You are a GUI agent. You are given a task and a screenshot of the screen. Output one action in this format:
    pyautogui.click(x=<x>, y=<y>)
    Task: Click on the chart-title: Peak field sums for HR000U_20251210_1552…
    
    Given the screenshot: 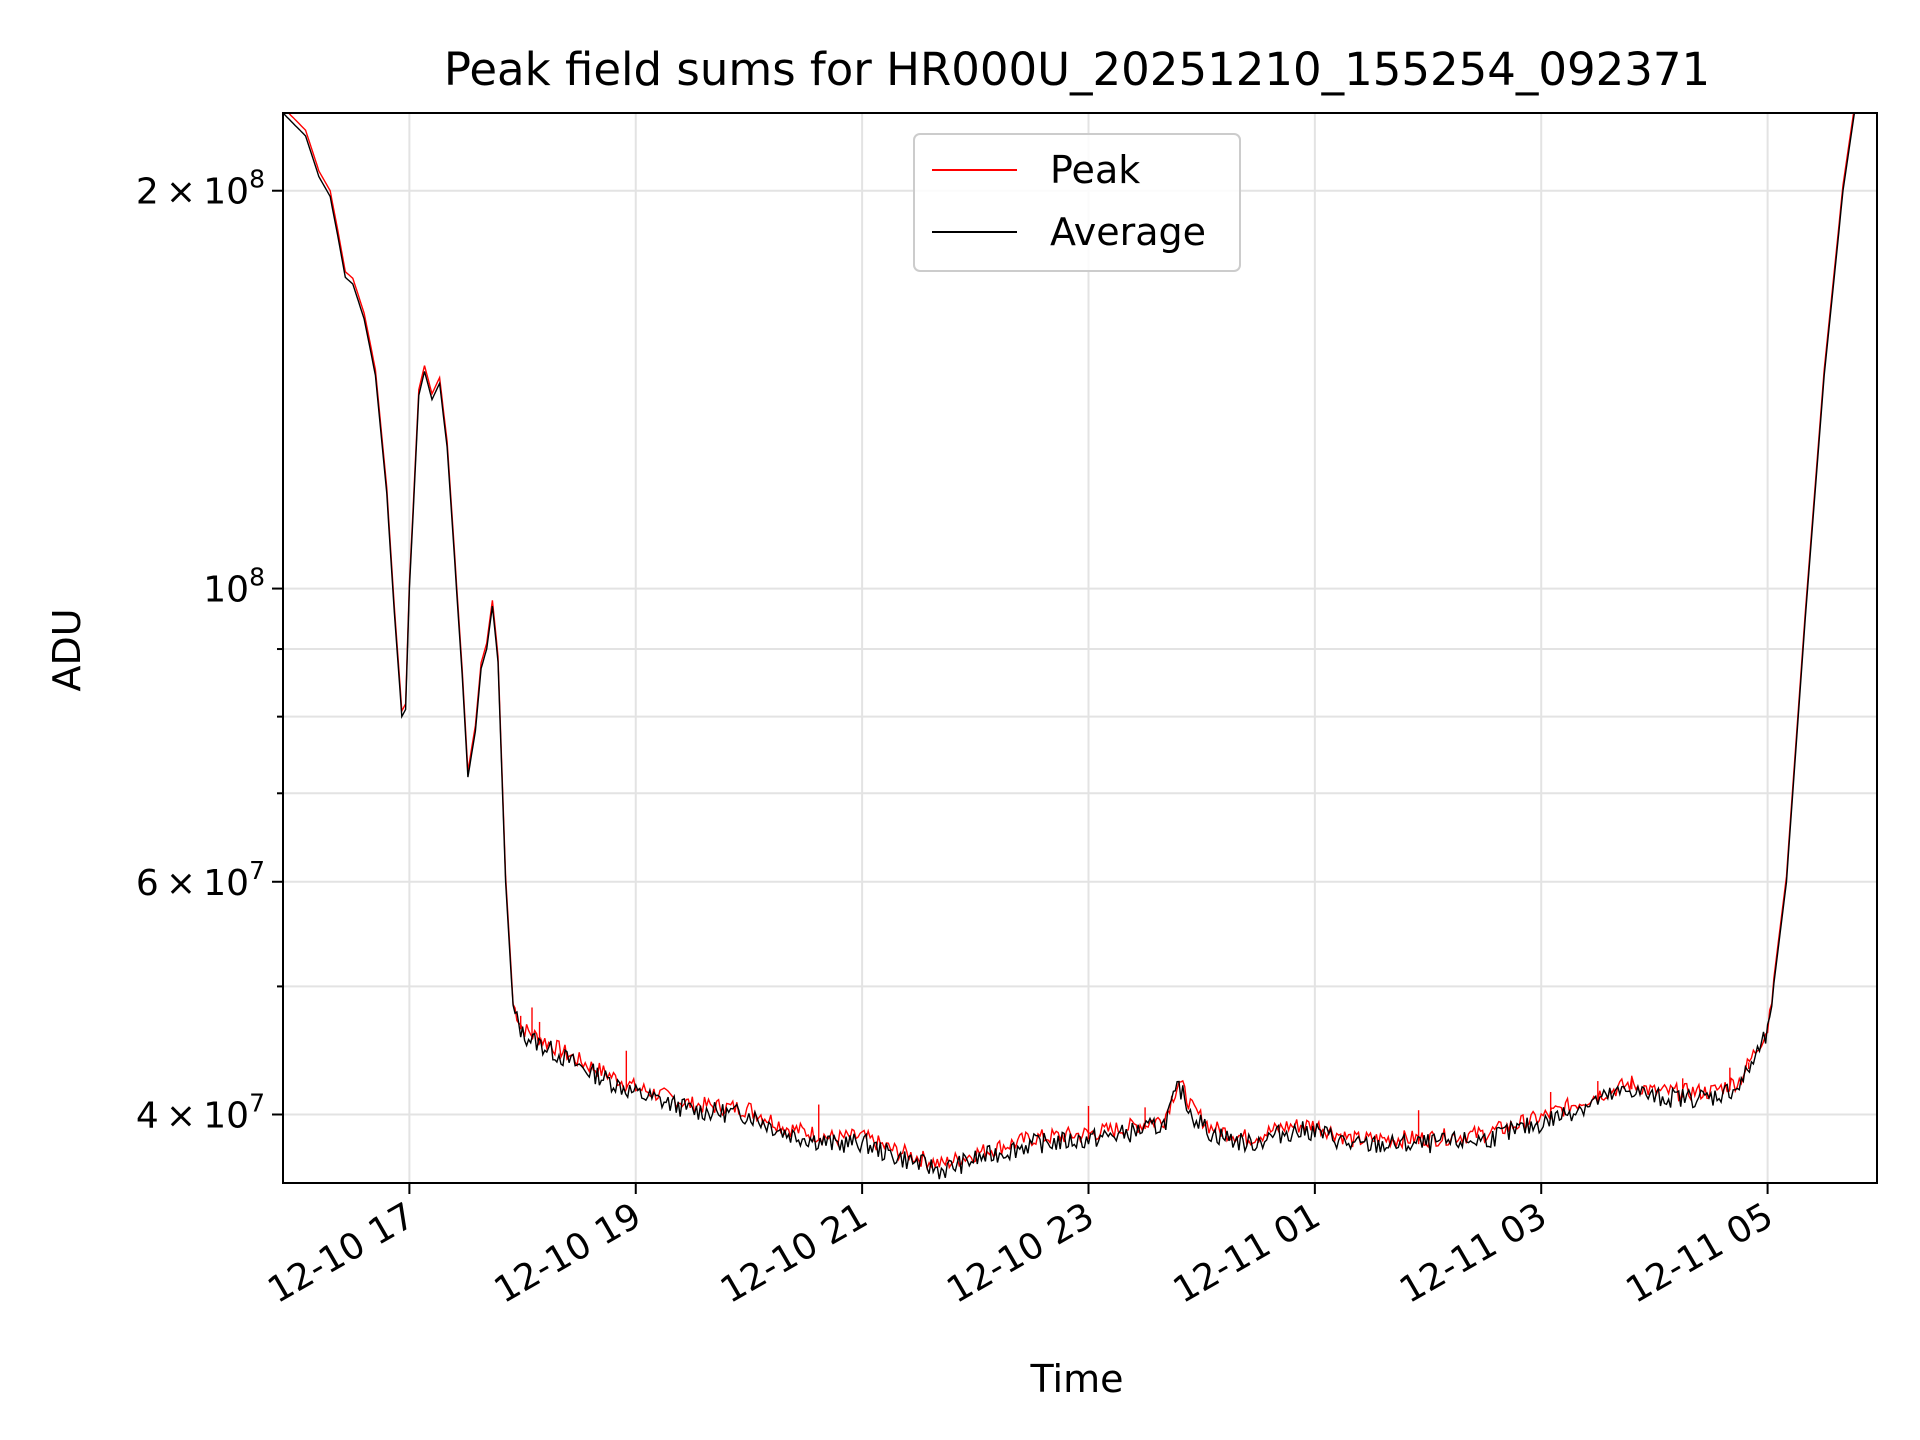 What is the action you would take?
    pyautogui.click(x=1077, y=69)
    